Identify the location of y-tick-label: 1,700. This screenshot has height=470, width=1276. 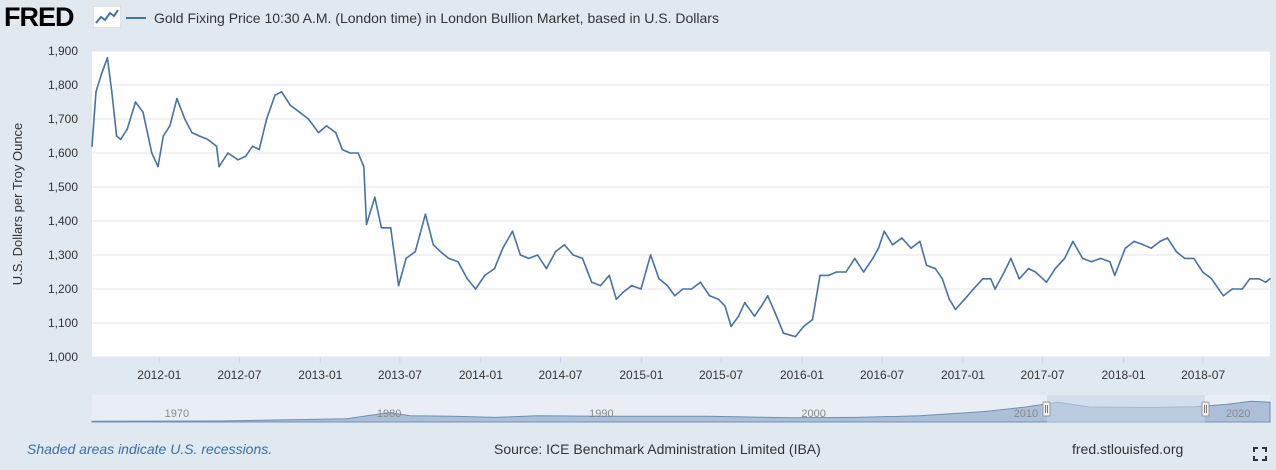
(63, 119).